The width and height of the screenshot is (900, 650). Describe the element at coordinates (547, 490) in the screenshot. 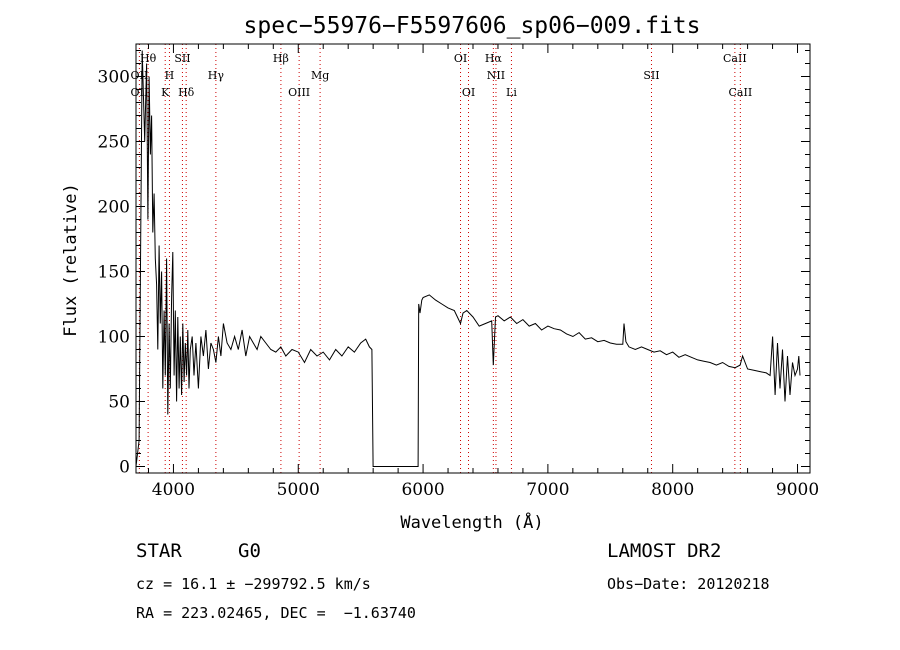

I see `x-tick-label: 7000` at that location.